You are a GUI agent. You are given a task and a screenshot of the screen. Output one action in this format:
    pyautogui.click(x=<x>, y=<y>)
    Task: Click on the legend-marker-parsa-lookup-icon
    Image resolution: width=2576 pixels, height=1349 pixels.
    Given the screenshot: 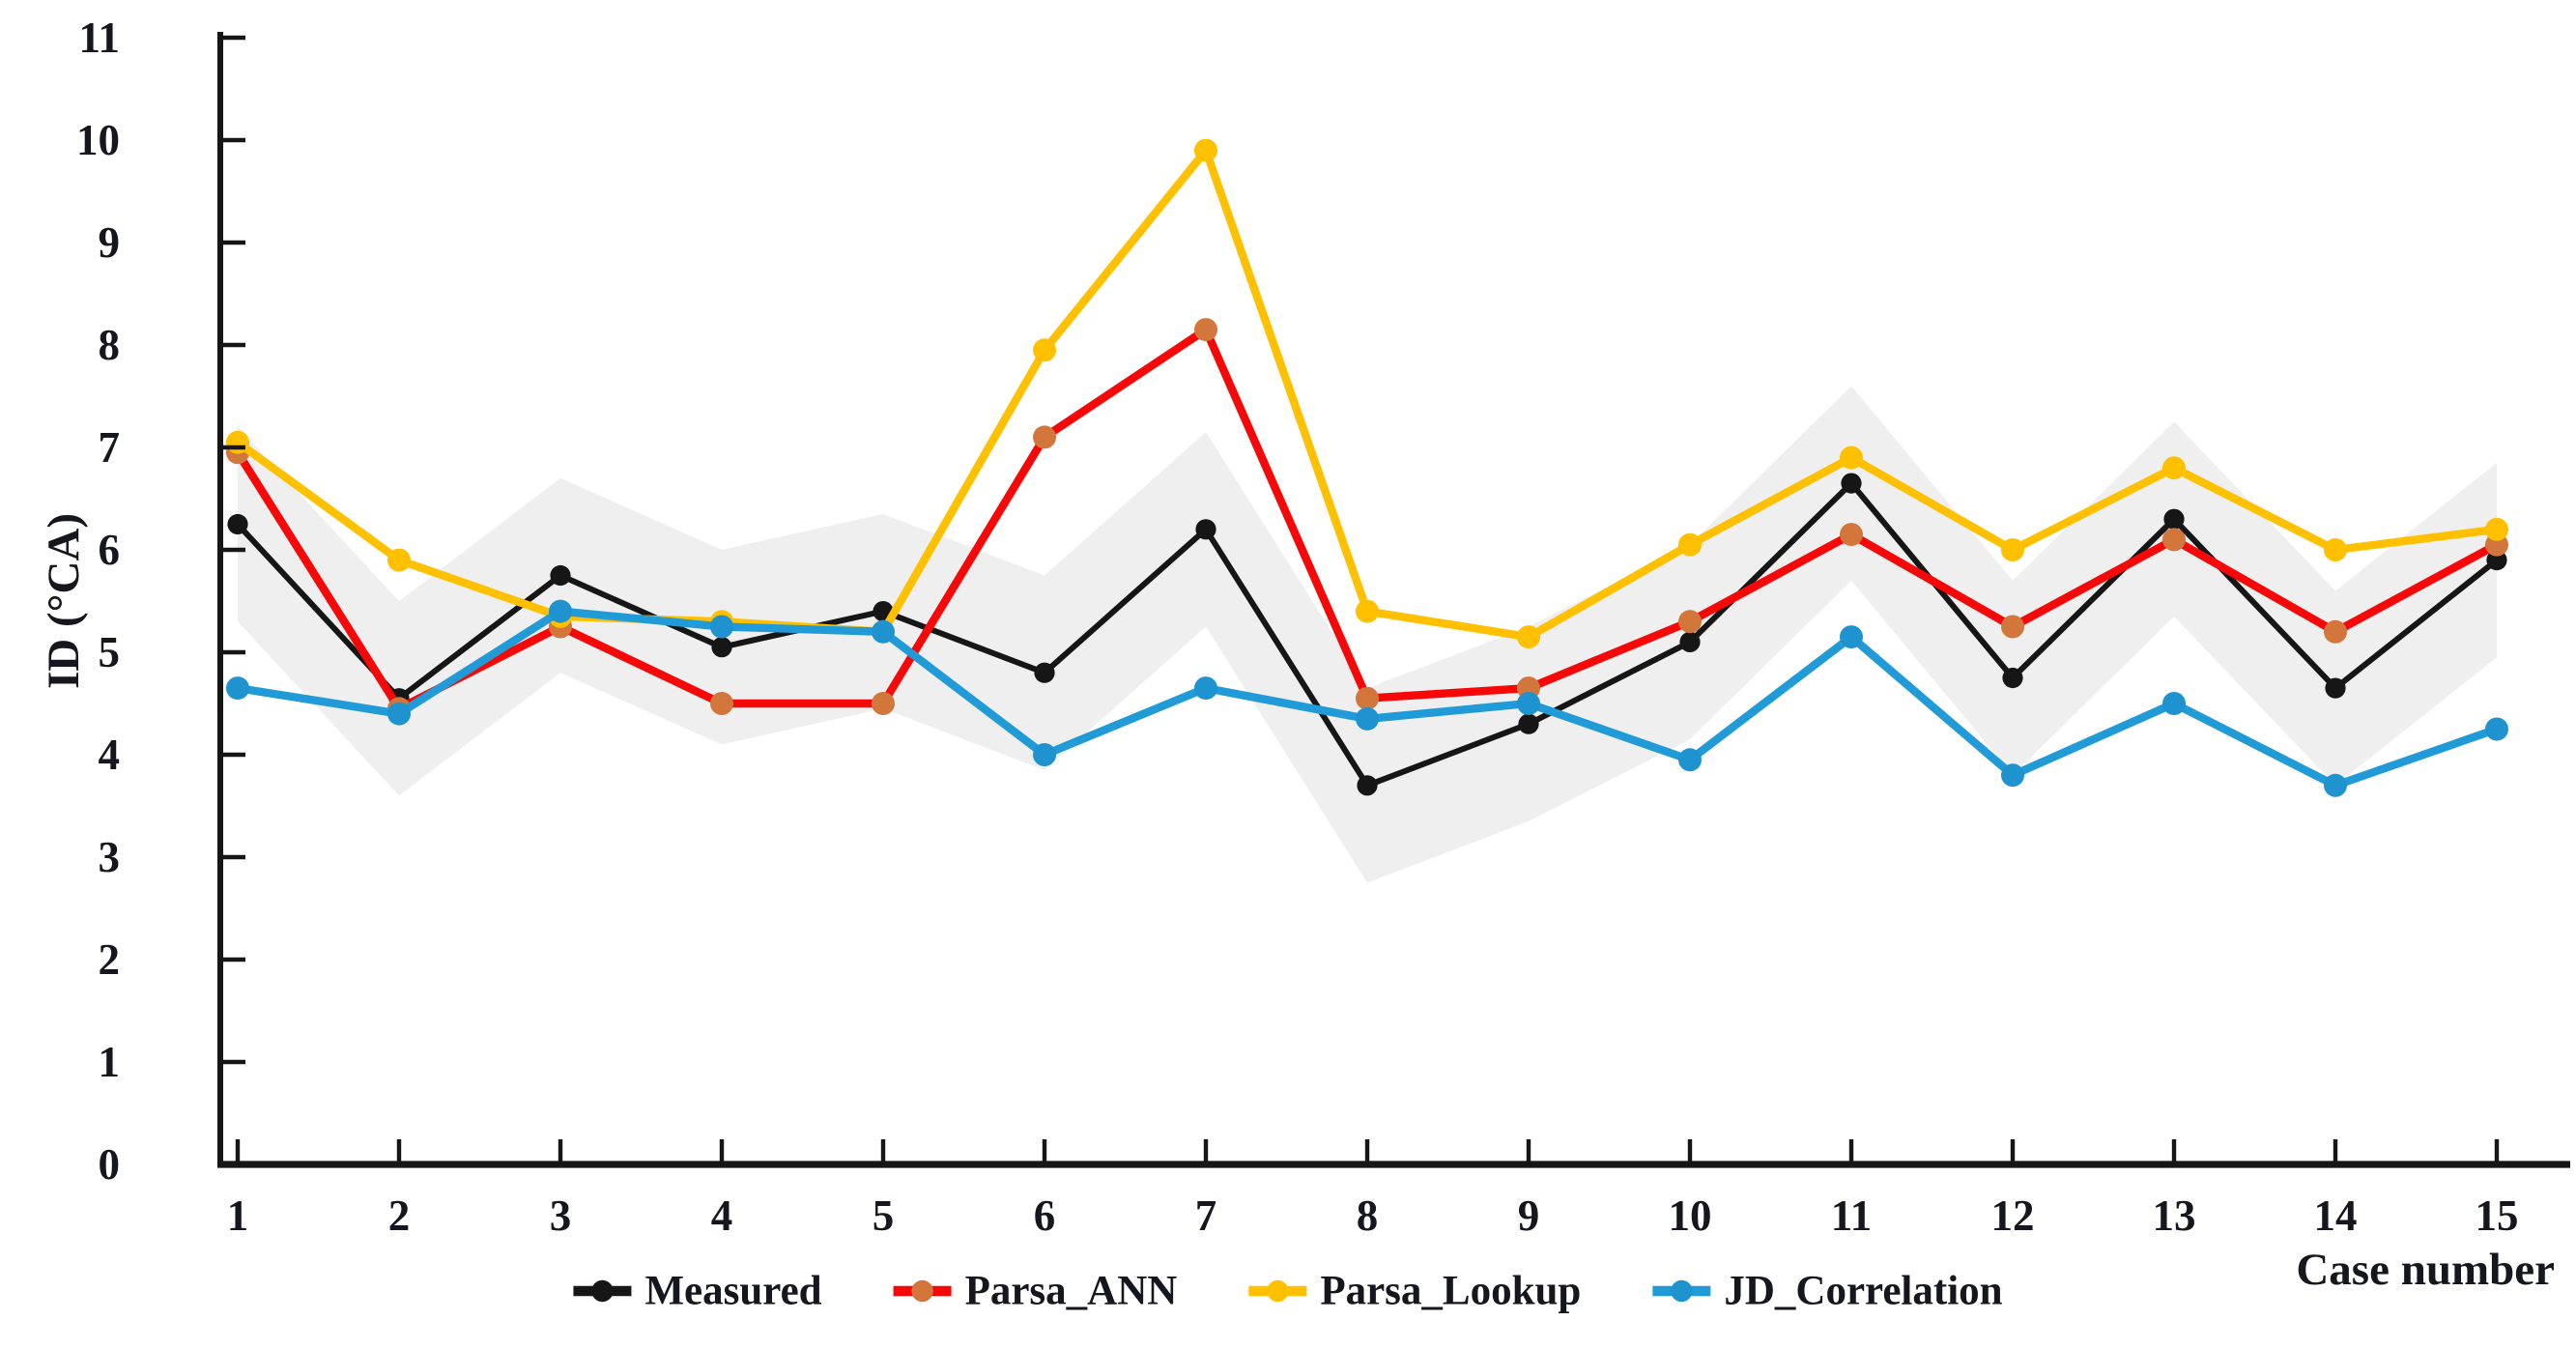 What is the action you would take?
    pyautogui.click(x=1278, y=1291)
    